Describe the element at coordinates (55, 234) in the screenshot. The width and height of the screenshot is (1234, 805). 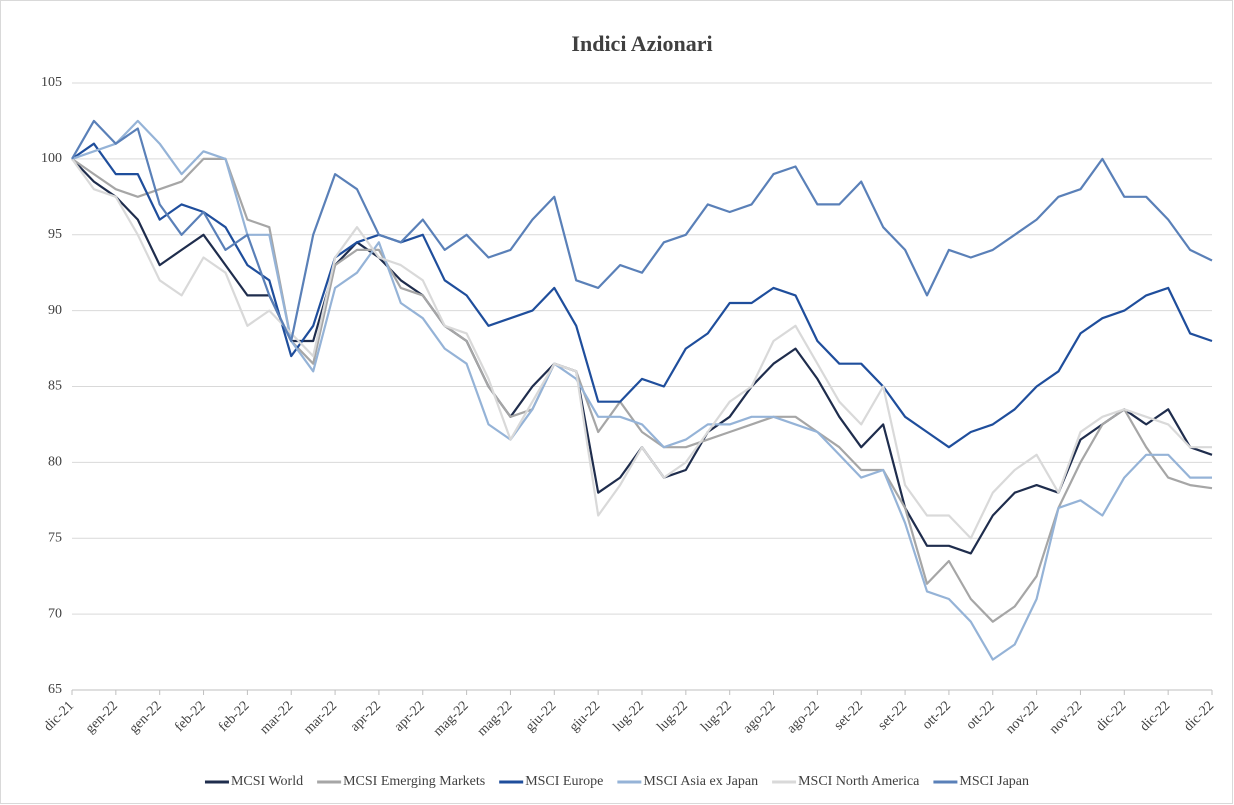
I see `y-tick-label: 95` at that location.